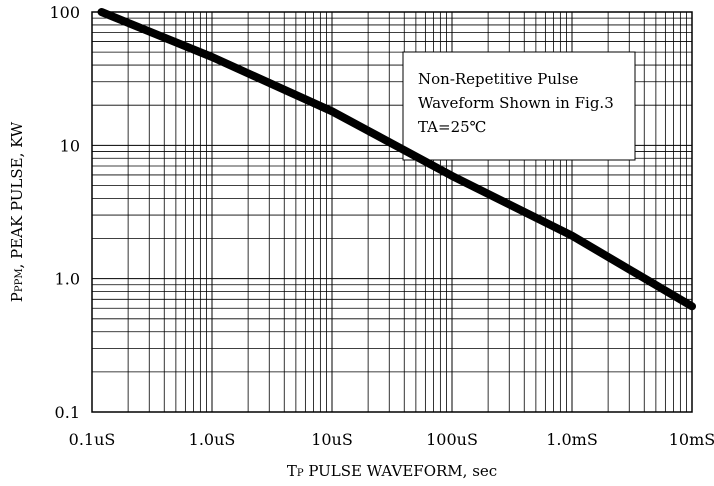  I want to click on y-tick-label: 100, so click(64, 12).